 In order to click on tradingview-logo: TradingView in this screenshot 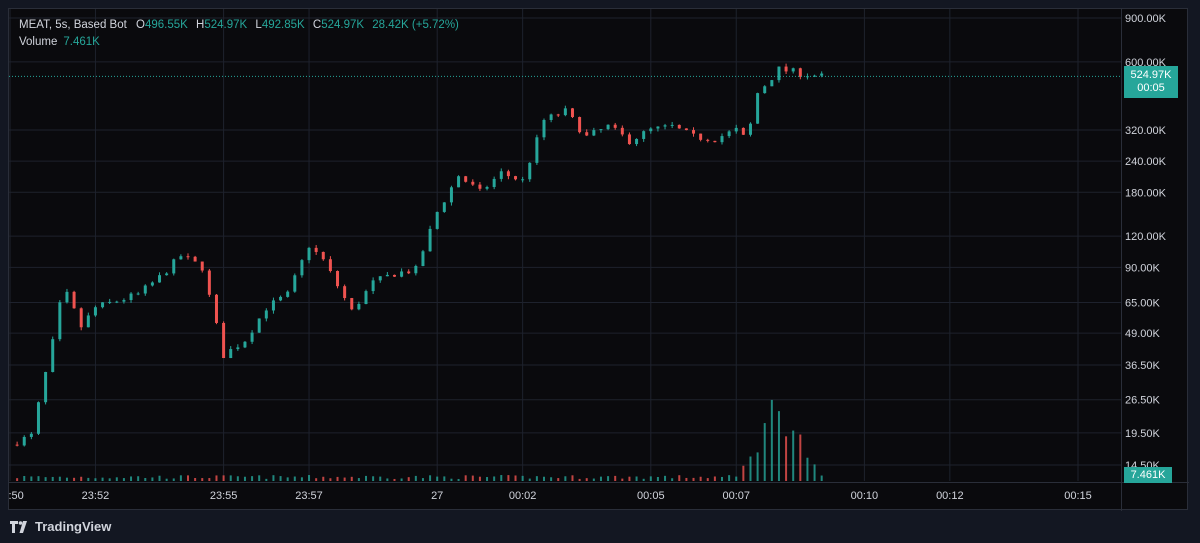, I will do `click(60, 526)`.